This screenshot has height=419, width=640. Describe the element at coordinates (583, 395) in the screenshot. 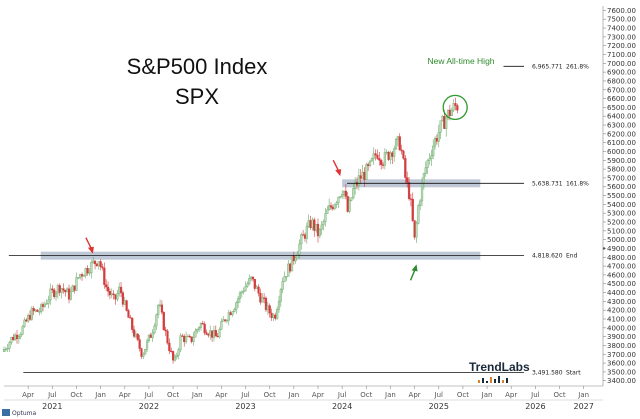

I see `x-month-label: Jan` at that location.